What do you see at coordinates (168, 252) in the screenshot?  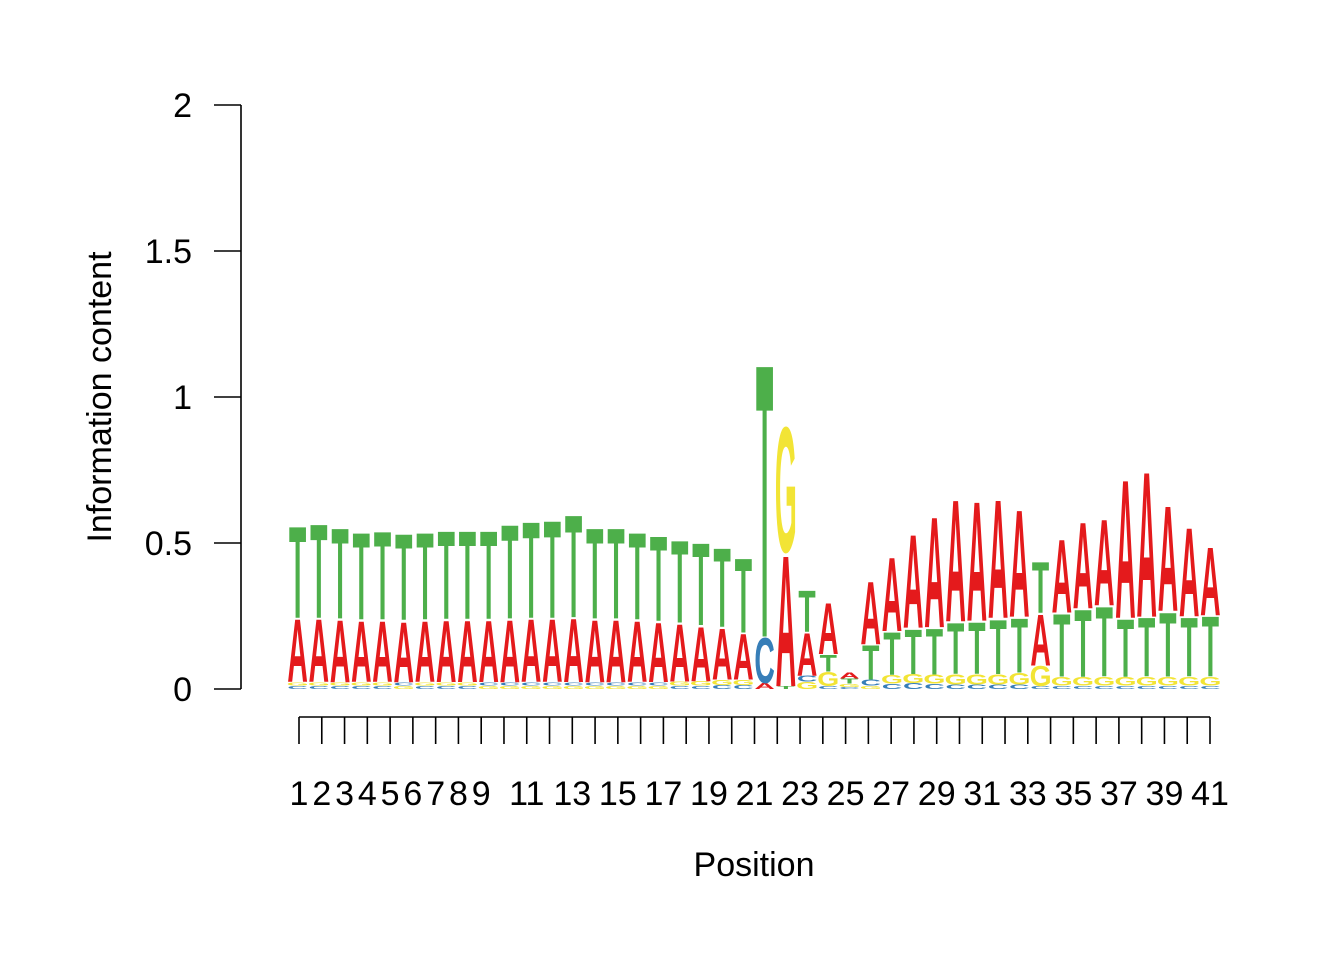 I see `y-tick-label: 1.5` at bounding box center [168, 252].